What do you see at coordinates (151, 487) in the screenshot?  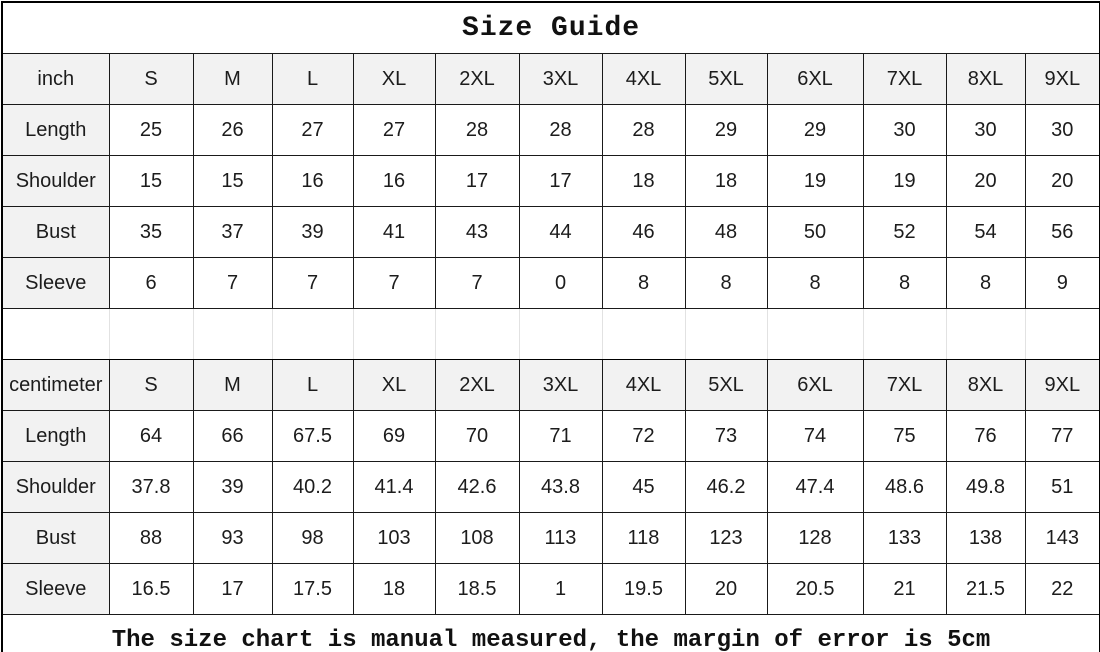 I see `size-value: 37.8` at bounding box center [151, 487].